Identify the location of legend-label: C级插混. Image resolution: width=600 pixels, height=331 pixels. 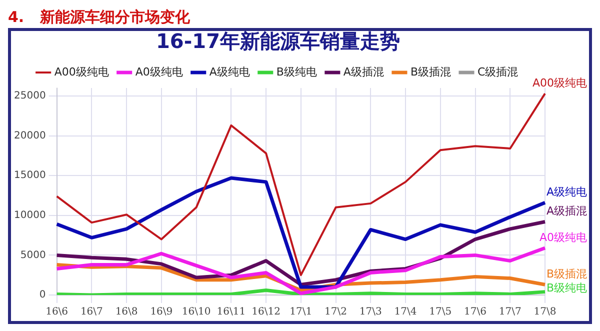
(498, 71).